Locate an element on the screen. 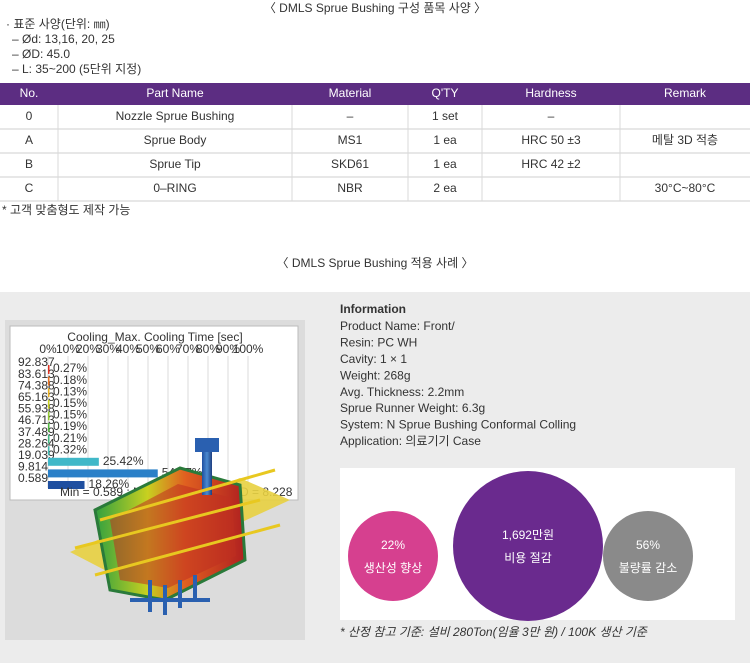 The image size is (750, 663). x-tick-label: 40% is located at coordinates (128, 349).